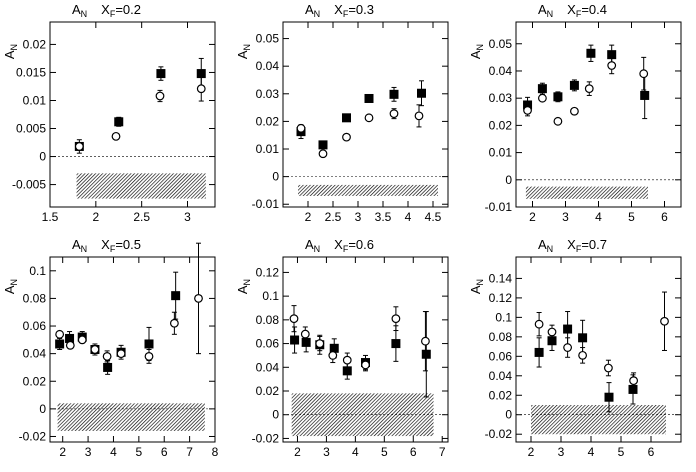 The height and width of the screenshot is (472, 696). I want to click on x-tick-label: 3, so click(88, 452).